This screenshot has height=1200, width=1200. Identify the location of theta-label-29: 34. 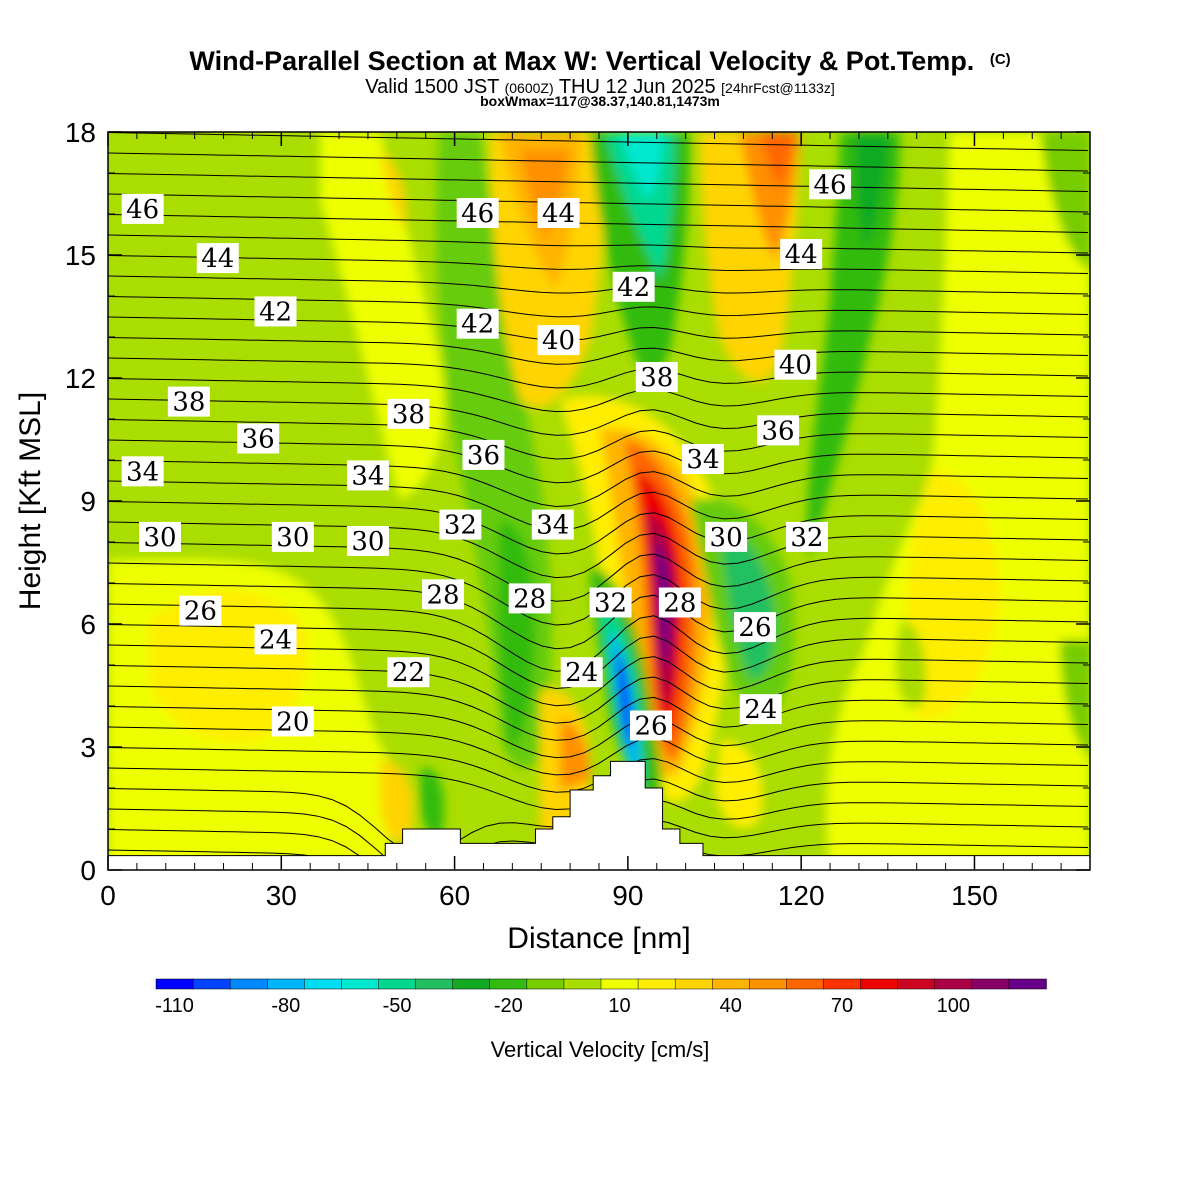
(702, 459).